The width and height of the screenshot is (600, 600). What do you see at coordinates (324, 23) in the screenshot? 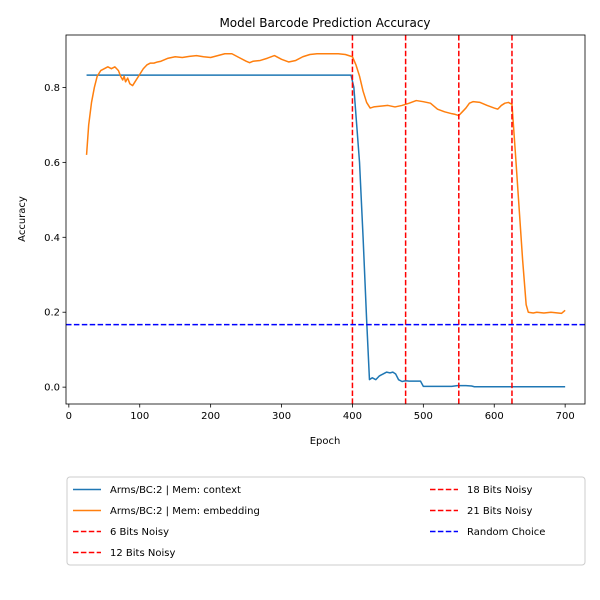
I see `chart-title: Model Barcode Prediction Accuracy` at bounding box center [324, 23].